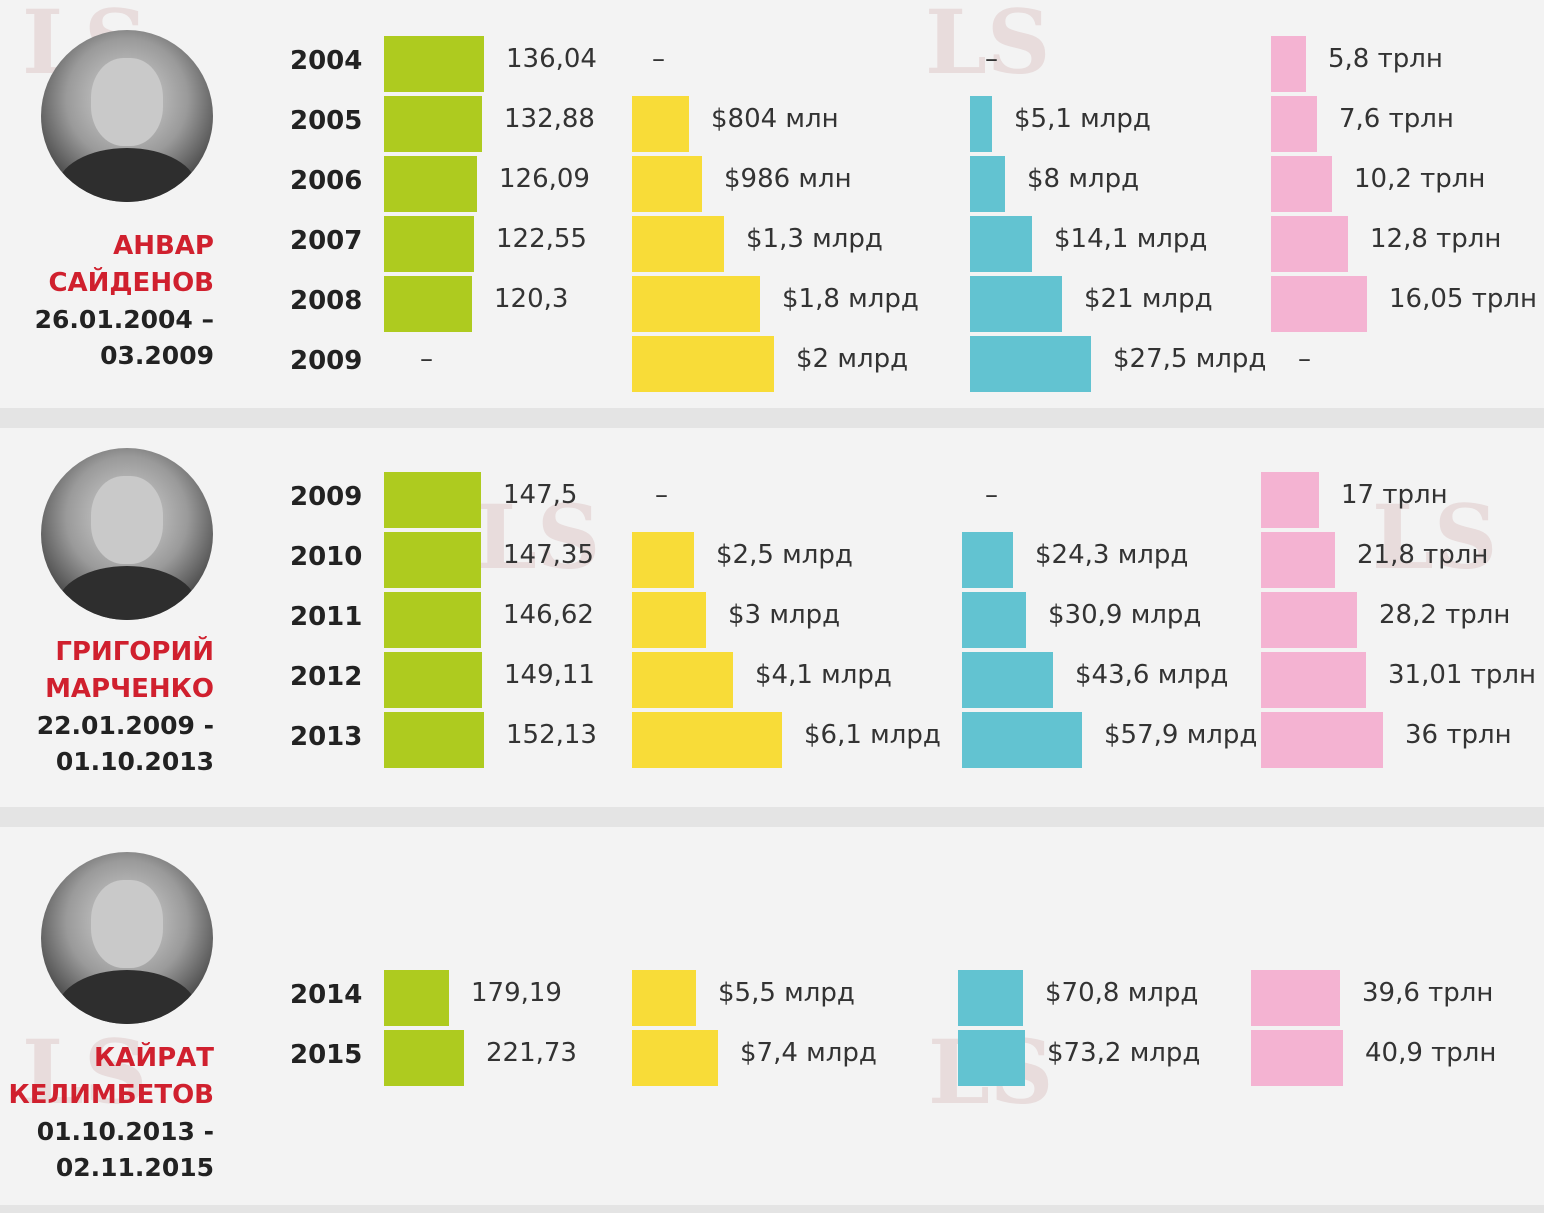 Image resolution: width=1544 pixels, height=1213 pixels. I want to click on person-surname: МАРЧЕНКО, so click(129, 689).